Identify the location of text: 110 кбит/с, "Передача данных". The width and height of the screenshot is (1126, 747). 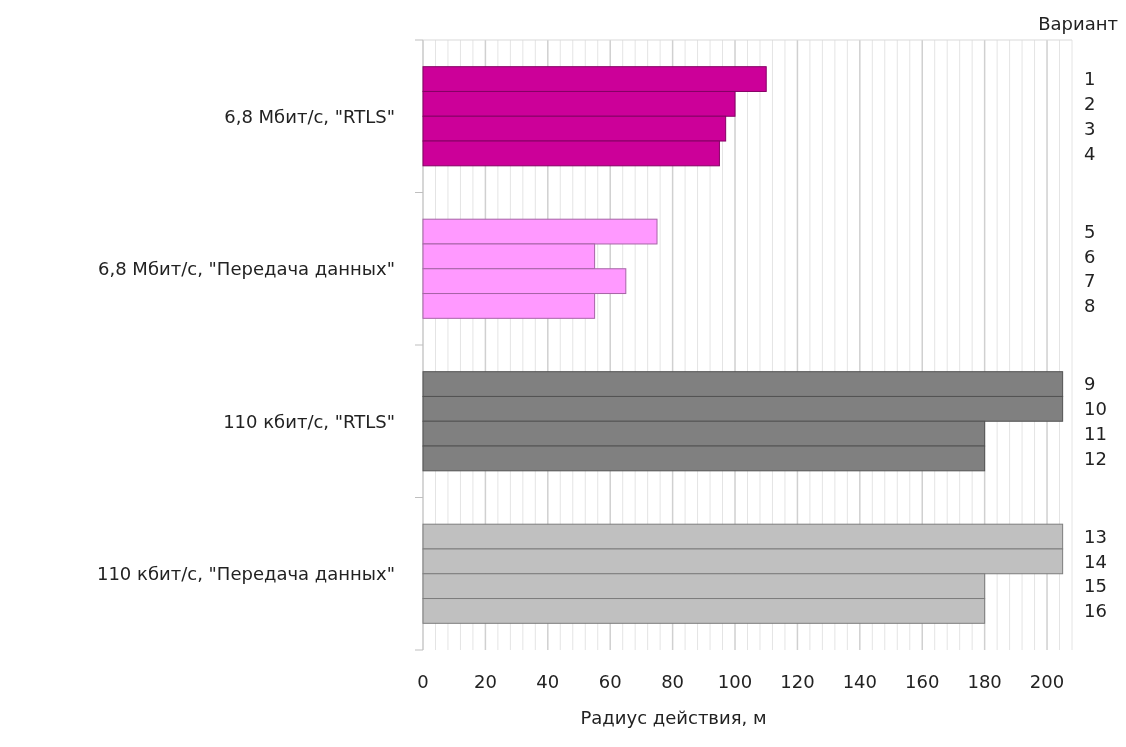
(245, 574).